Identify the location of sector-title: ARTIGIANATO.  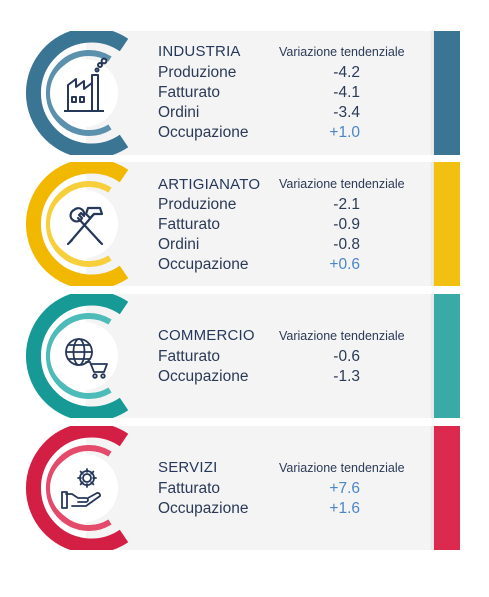
(209, 184).